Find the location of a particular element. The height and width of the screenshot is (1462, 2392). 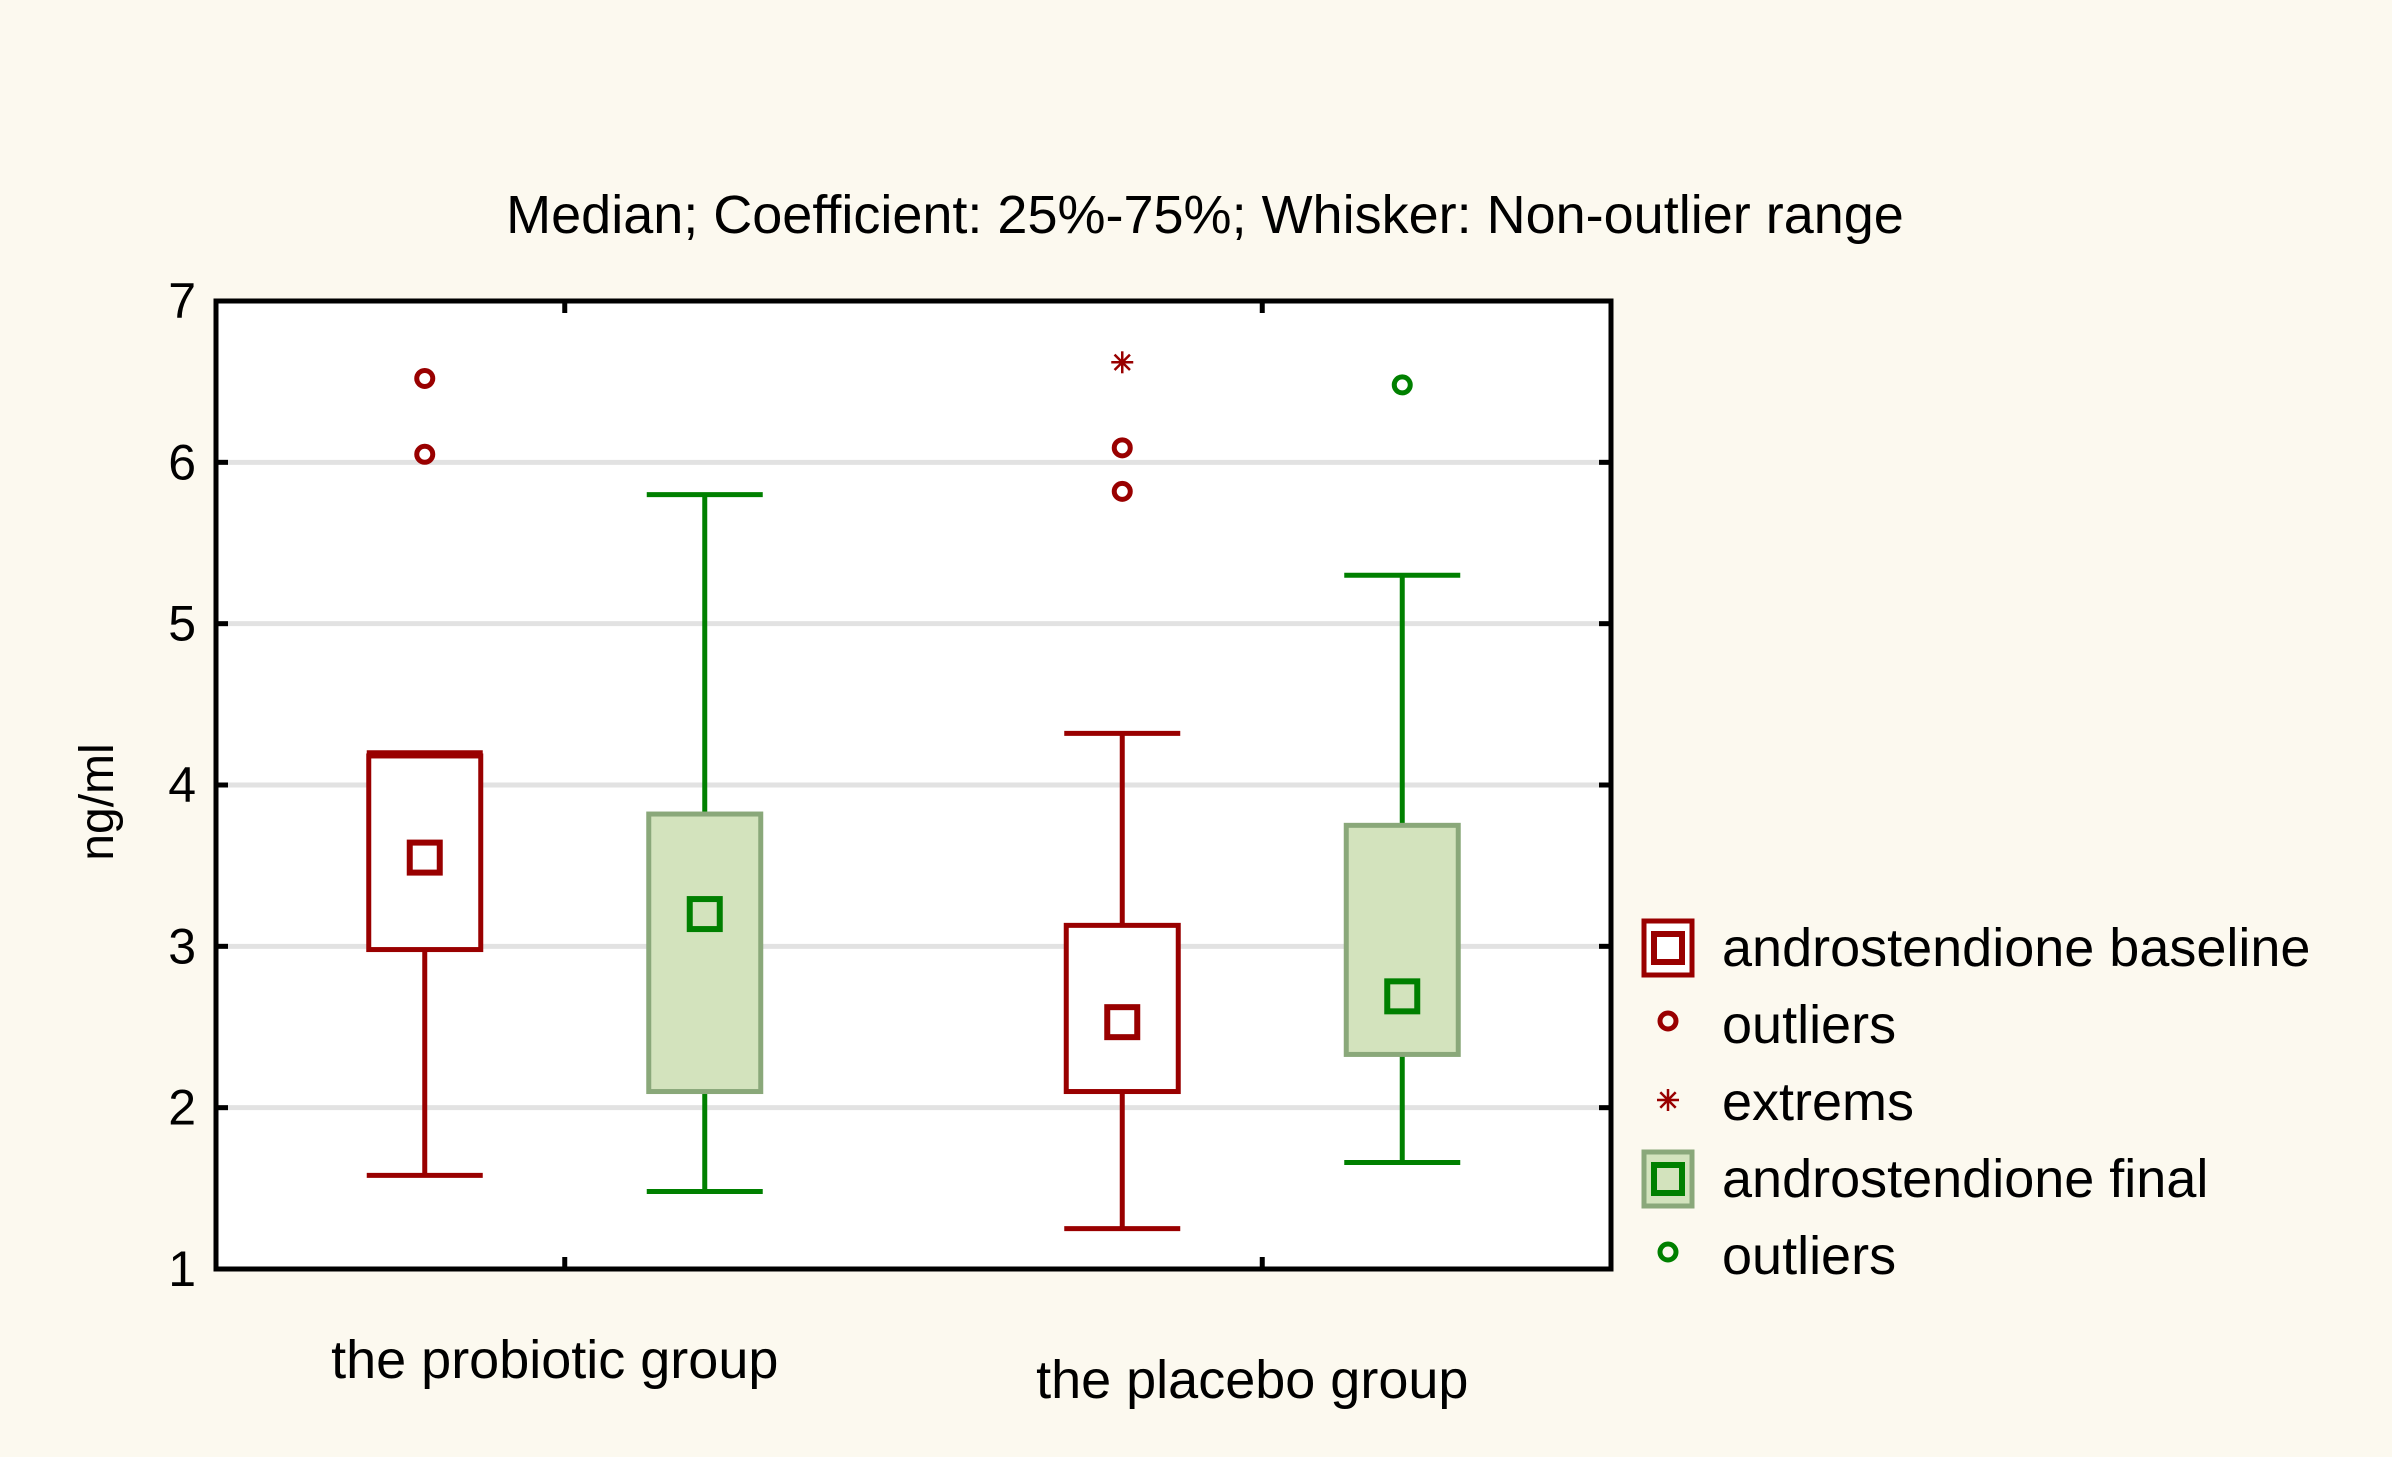

x-group-label: the probiotic group is located at coordinates (554, 1360).